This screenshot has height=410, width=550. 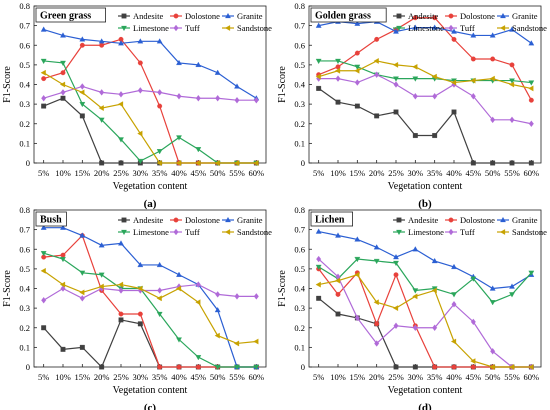 I want to click on y-tick-label: 0.2, so click(x=299, y=124).